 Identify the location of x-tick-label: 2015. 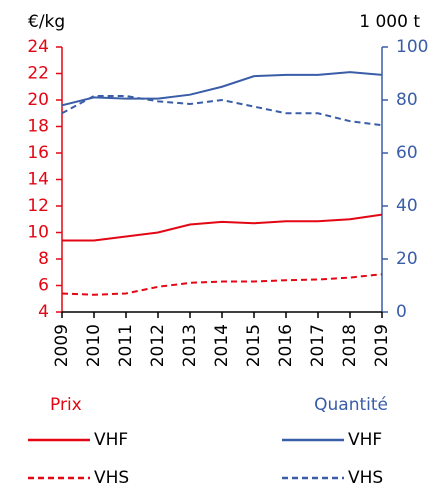
(254, 345).